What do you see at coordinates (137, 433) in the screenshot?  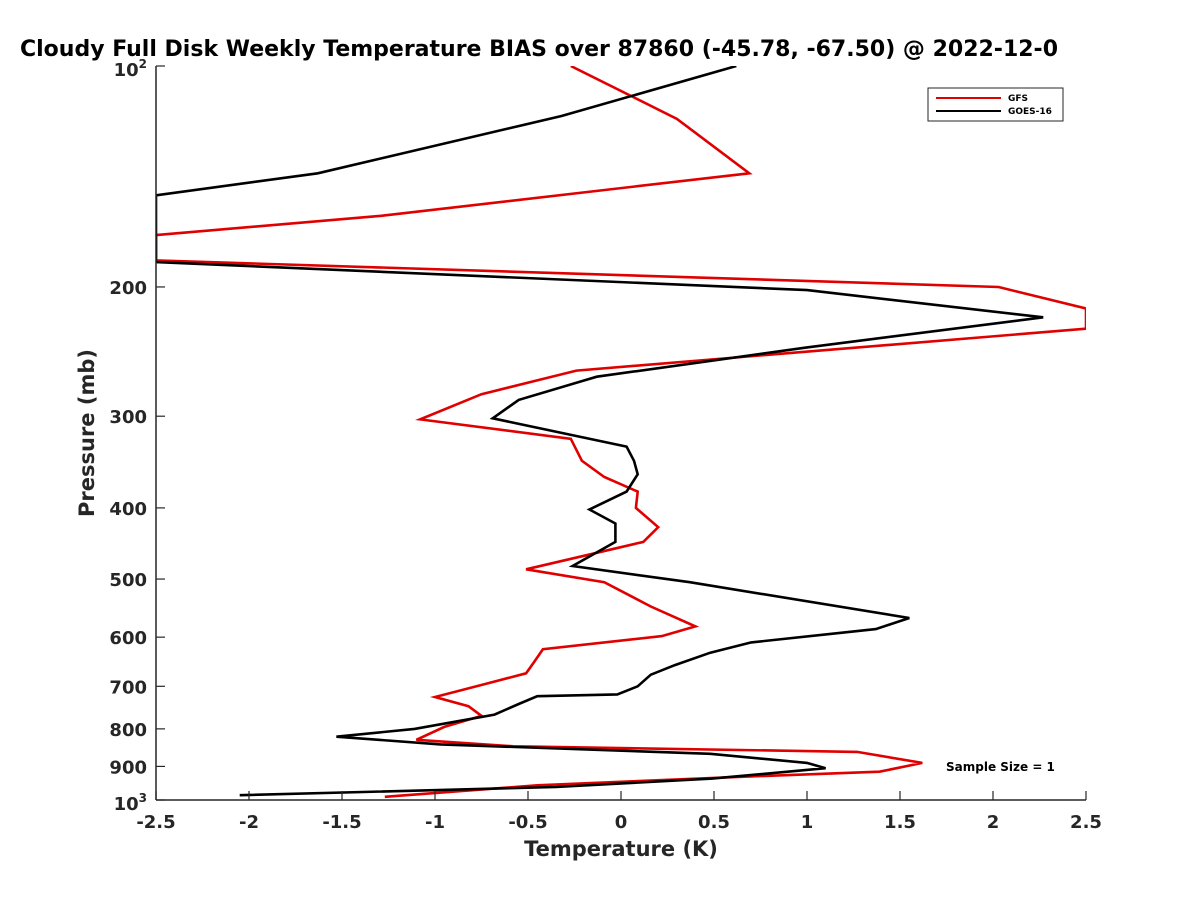 I see `y-ticks: 200 300 400 500 600 700 800 900` at bounding box center [137, 433].